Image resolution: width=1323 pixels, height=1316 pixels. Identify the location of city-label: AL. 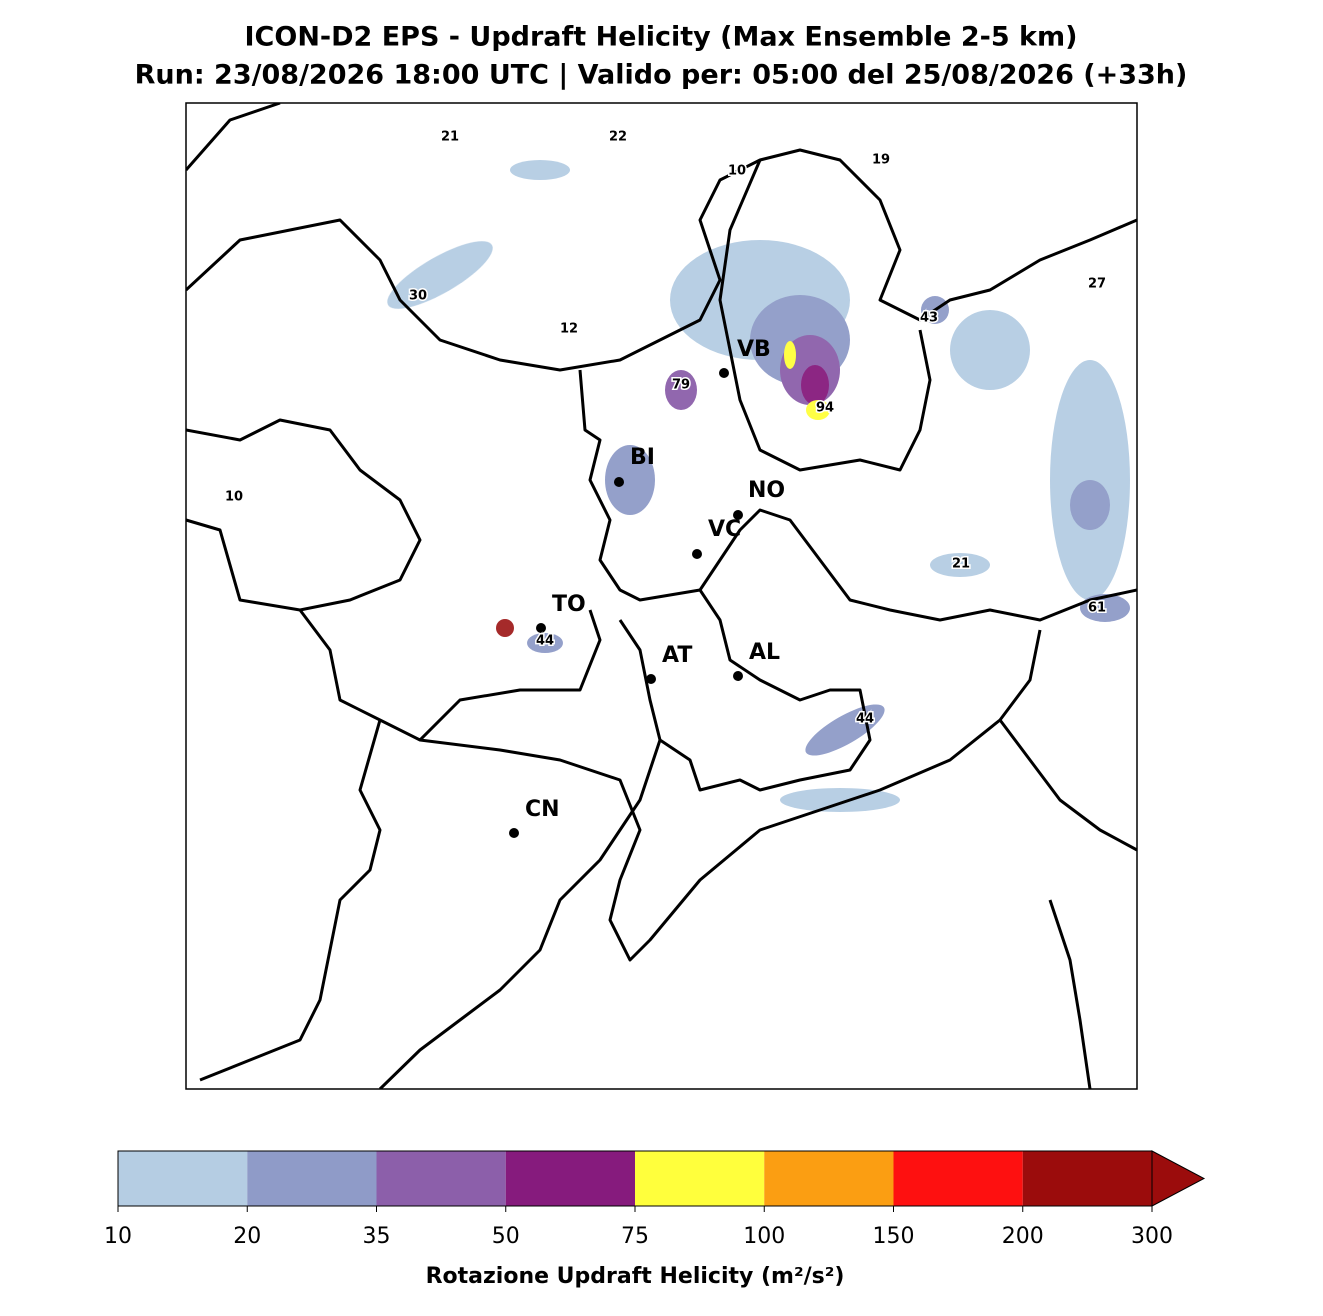
(764, 652).